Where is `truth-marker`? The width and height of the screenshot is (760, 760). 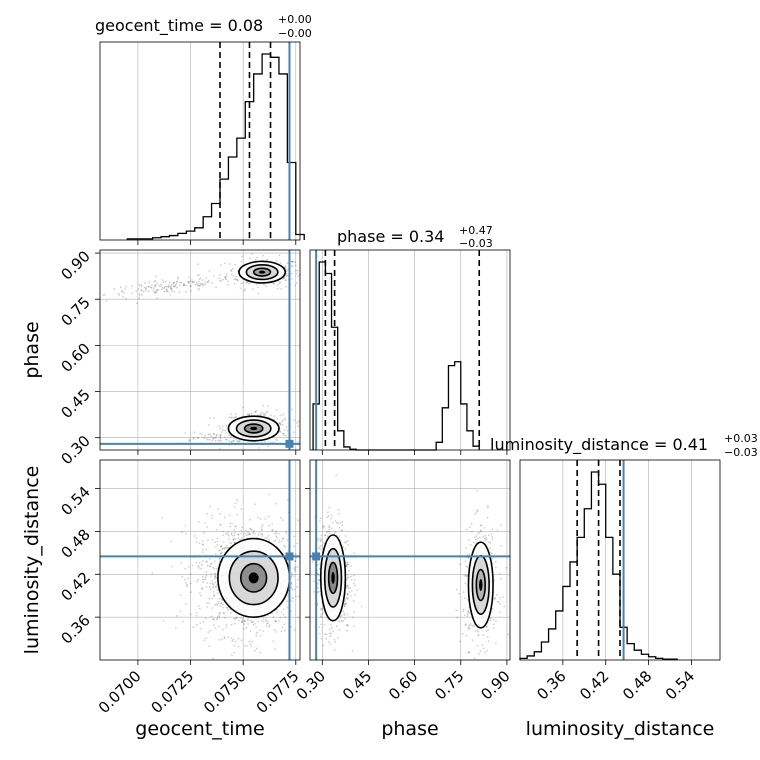
truth-marker is located at coordinates (316, 556).